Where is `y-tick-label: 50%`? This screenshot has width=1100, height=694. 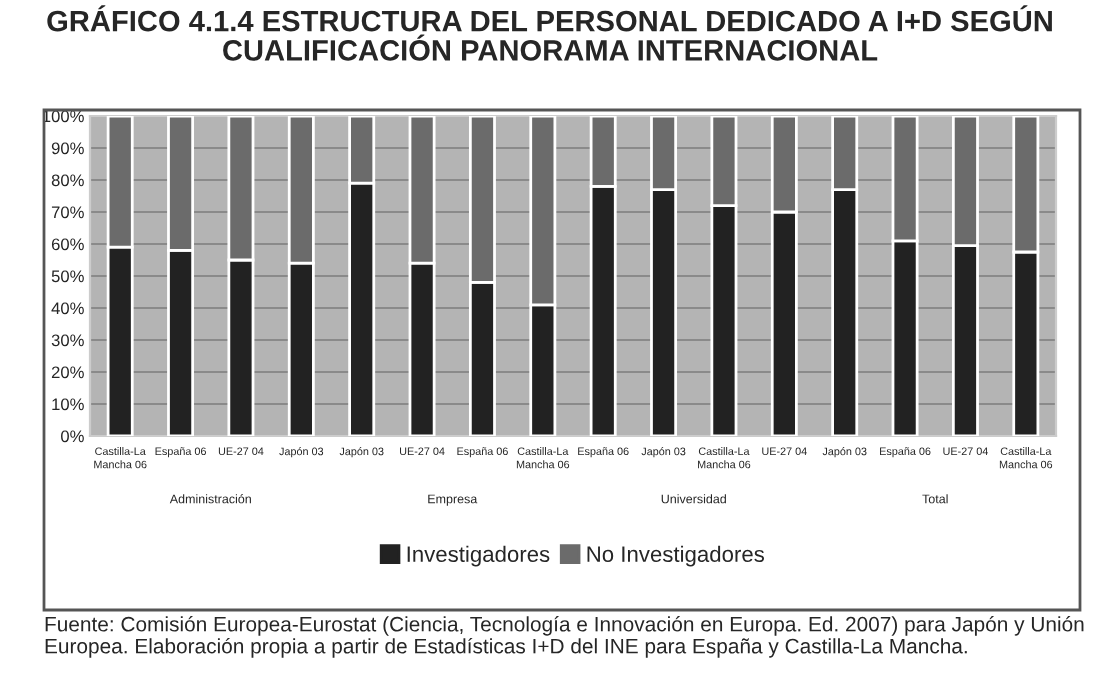 y-tick-label: 50% is located at coordinates (67, 276).